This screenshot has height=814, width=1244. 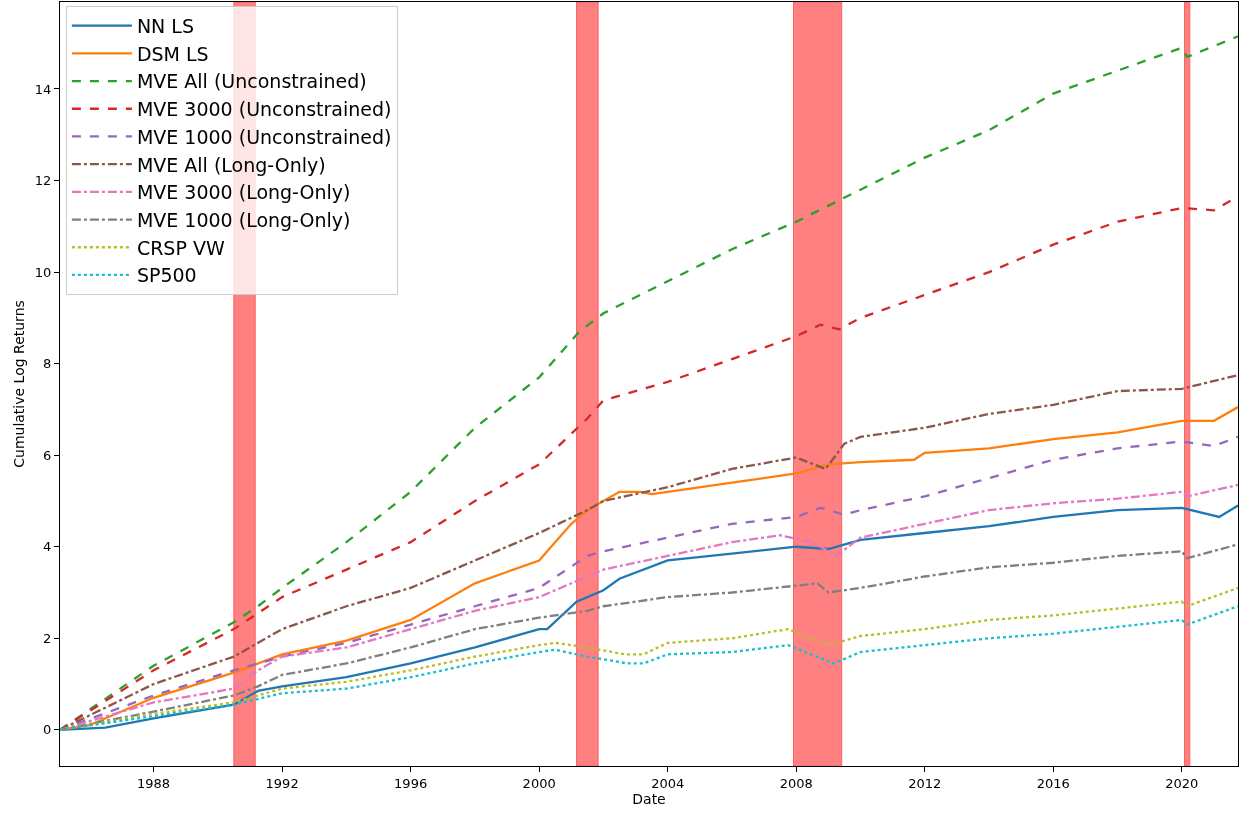 I want to click on legend-label: MVE All (Long-Only), so click(x=231, y=164).